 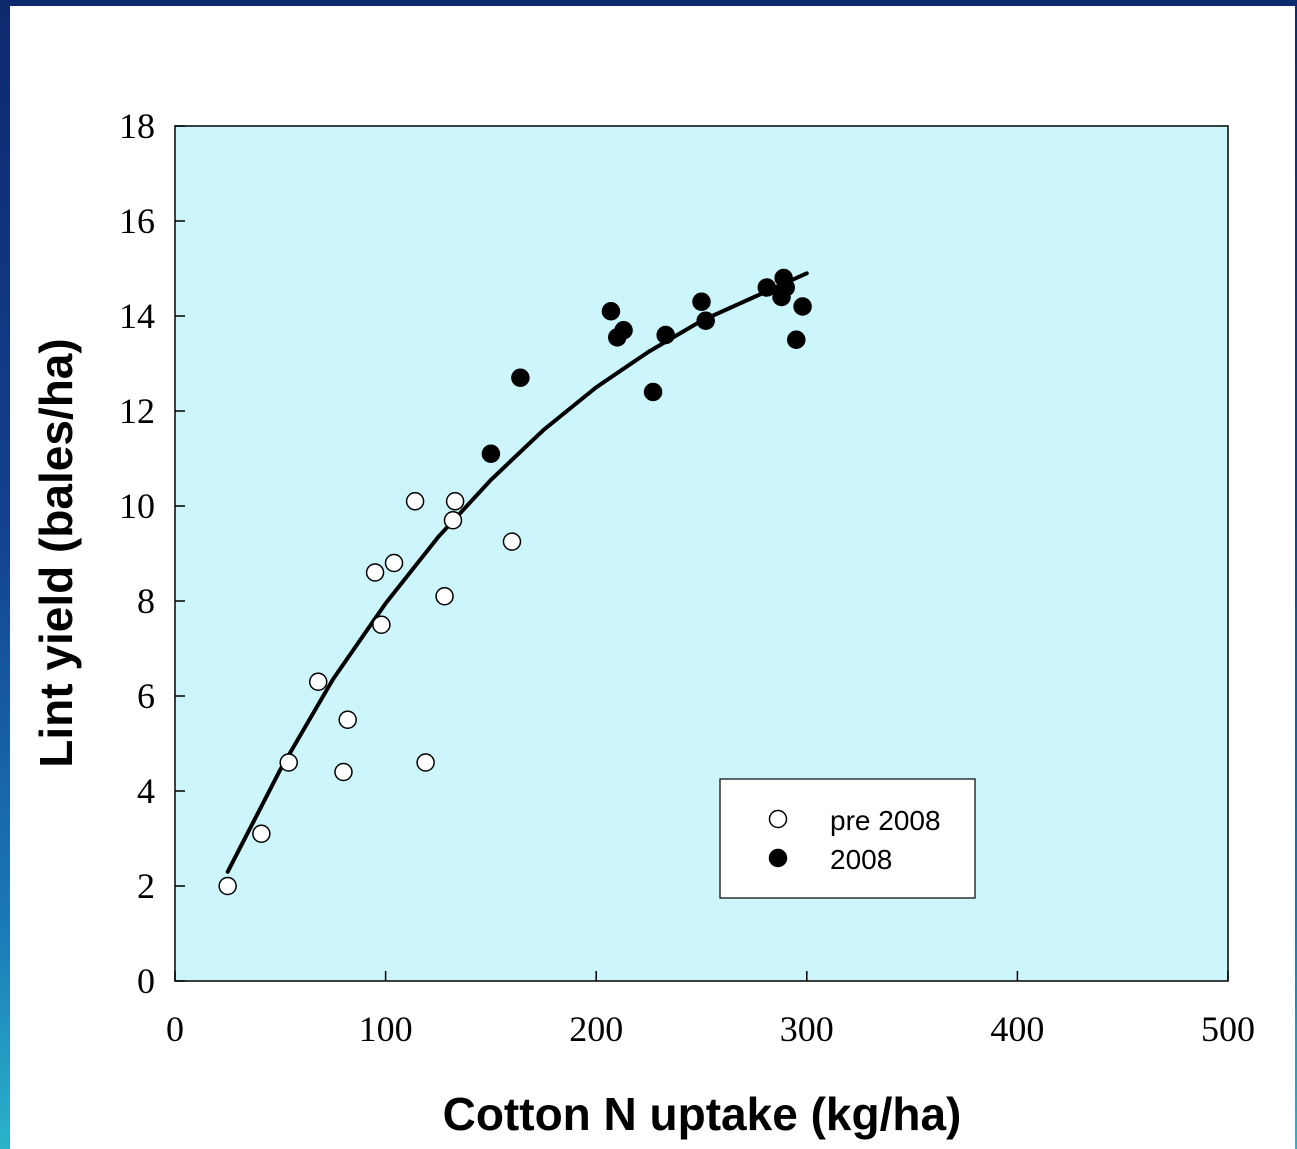 What do you see at coordinates (778, 858) in the screenshot?
I see `legend-marker-2008` at bounding box center [778, 858].